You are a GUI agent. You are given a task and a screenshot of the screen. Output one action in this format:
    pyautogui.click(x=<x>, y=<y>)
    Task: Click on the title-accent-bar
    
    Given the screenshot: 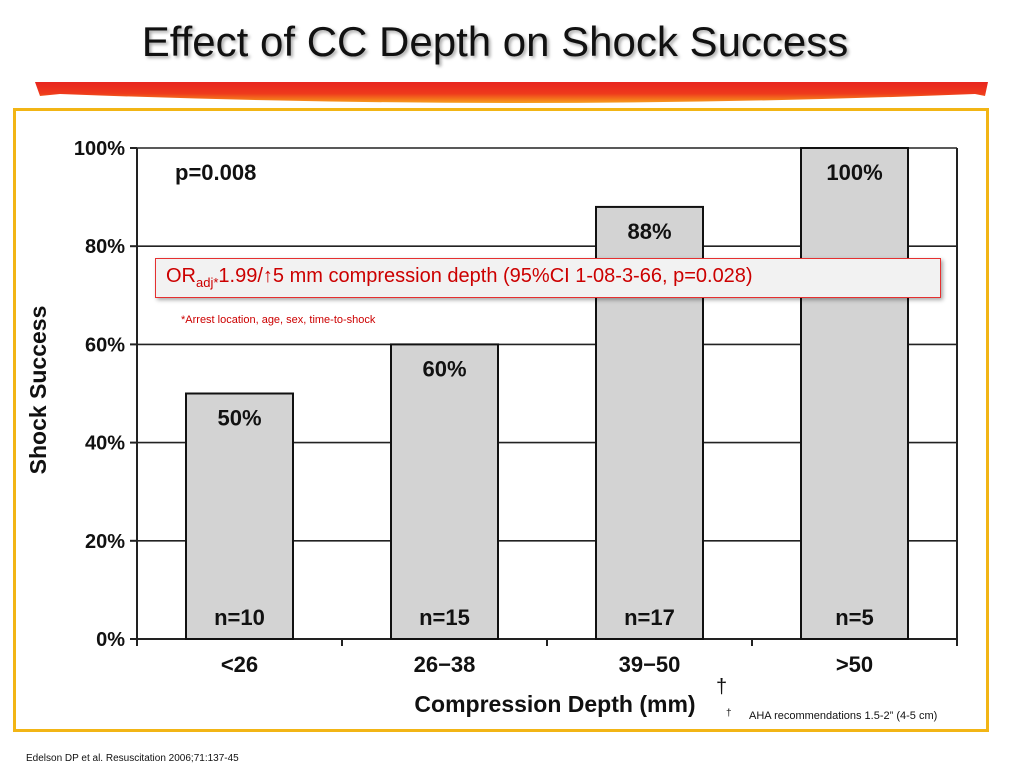 What is the action you would take?
    pyautogui.click(x=511, y=92)
    